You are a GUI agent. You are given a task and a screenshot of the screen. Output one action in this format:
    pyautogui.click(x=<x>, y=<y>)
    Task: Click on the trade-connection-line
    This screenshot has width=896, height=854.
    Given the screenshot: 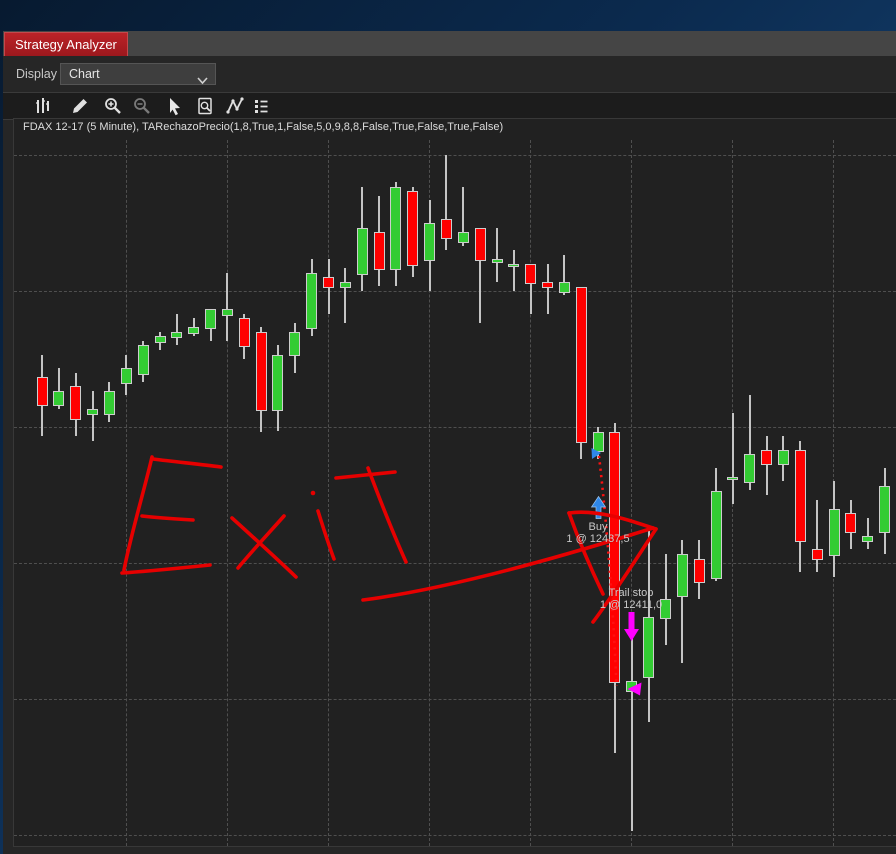 What is the action you would take?
    pyautogui.click(x=607, y=571)
    